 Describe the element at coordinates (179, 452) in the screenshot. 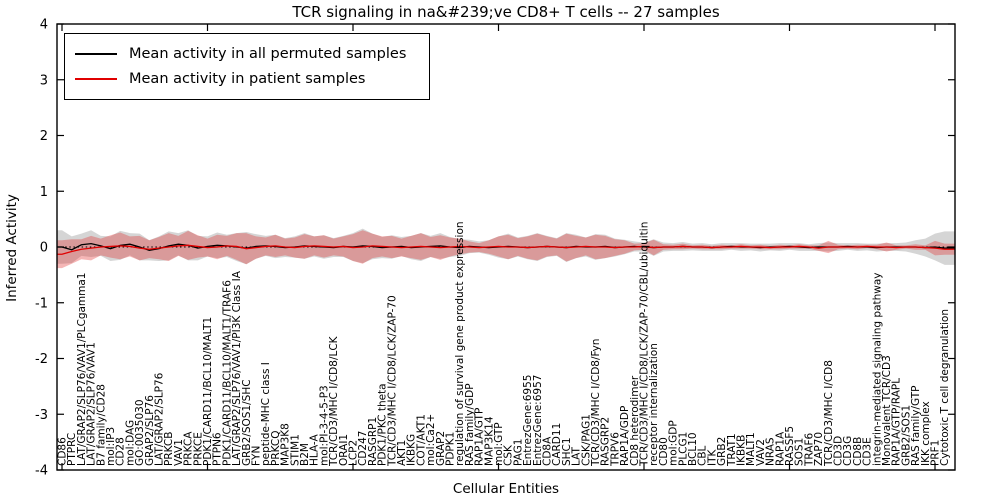

I see `x-category-label: VAV1` at that location.